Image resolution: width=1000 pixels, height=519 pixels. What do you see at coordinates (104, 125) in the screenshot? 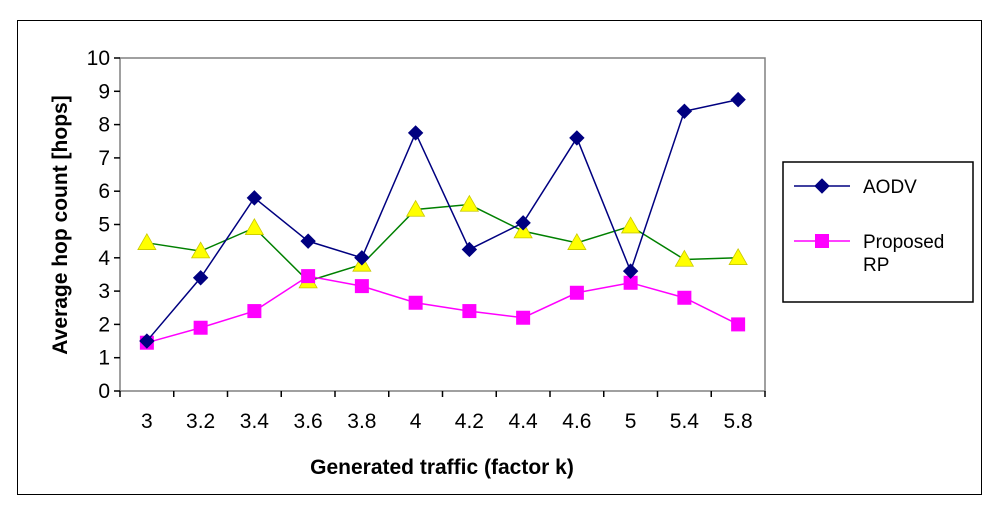
I see `y-tick-label: 8` at bounding box center [104, 125].